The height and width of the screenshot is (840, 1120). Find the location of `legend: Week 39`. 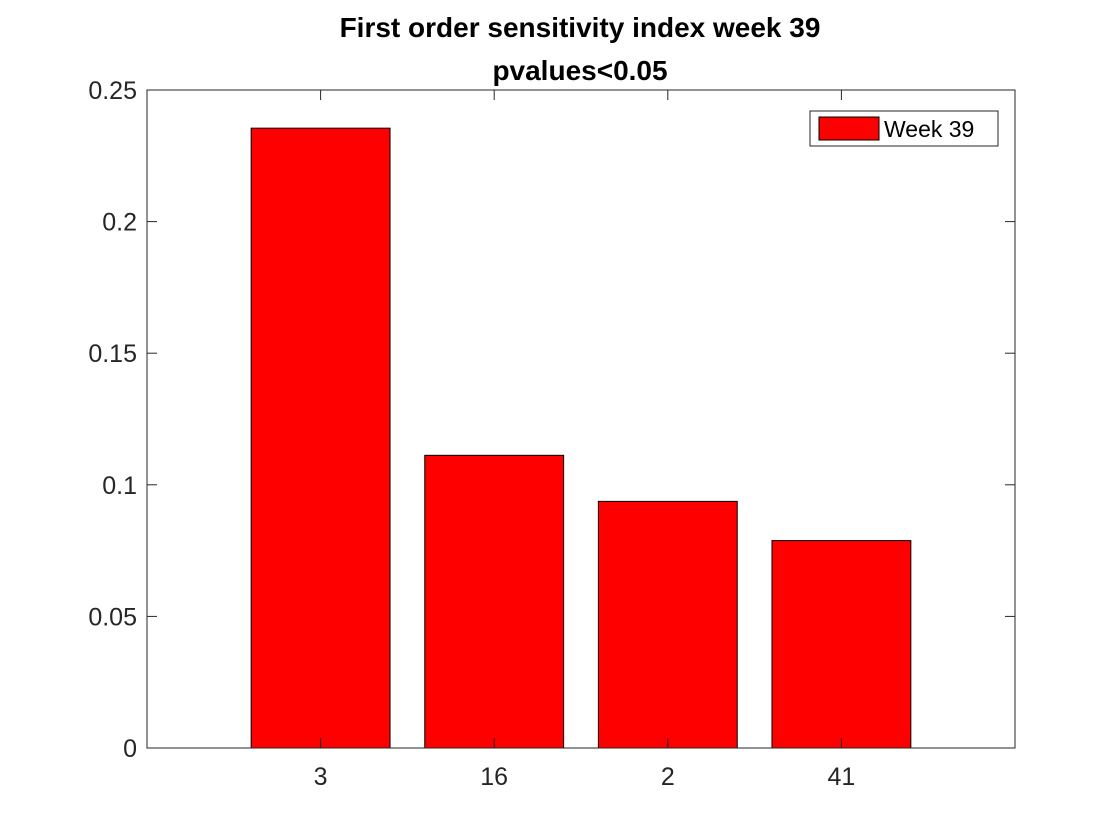

legend: Week 39 is located at coordinates (904, 128).